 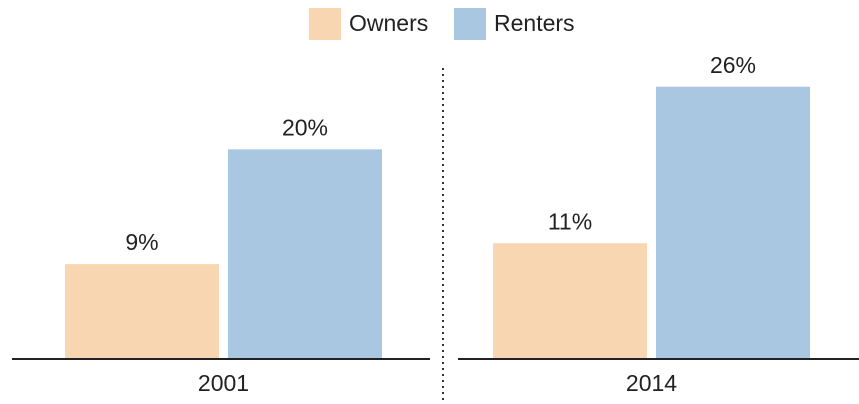 I want to click on value-label: 9%, so click(x=141, y=242).